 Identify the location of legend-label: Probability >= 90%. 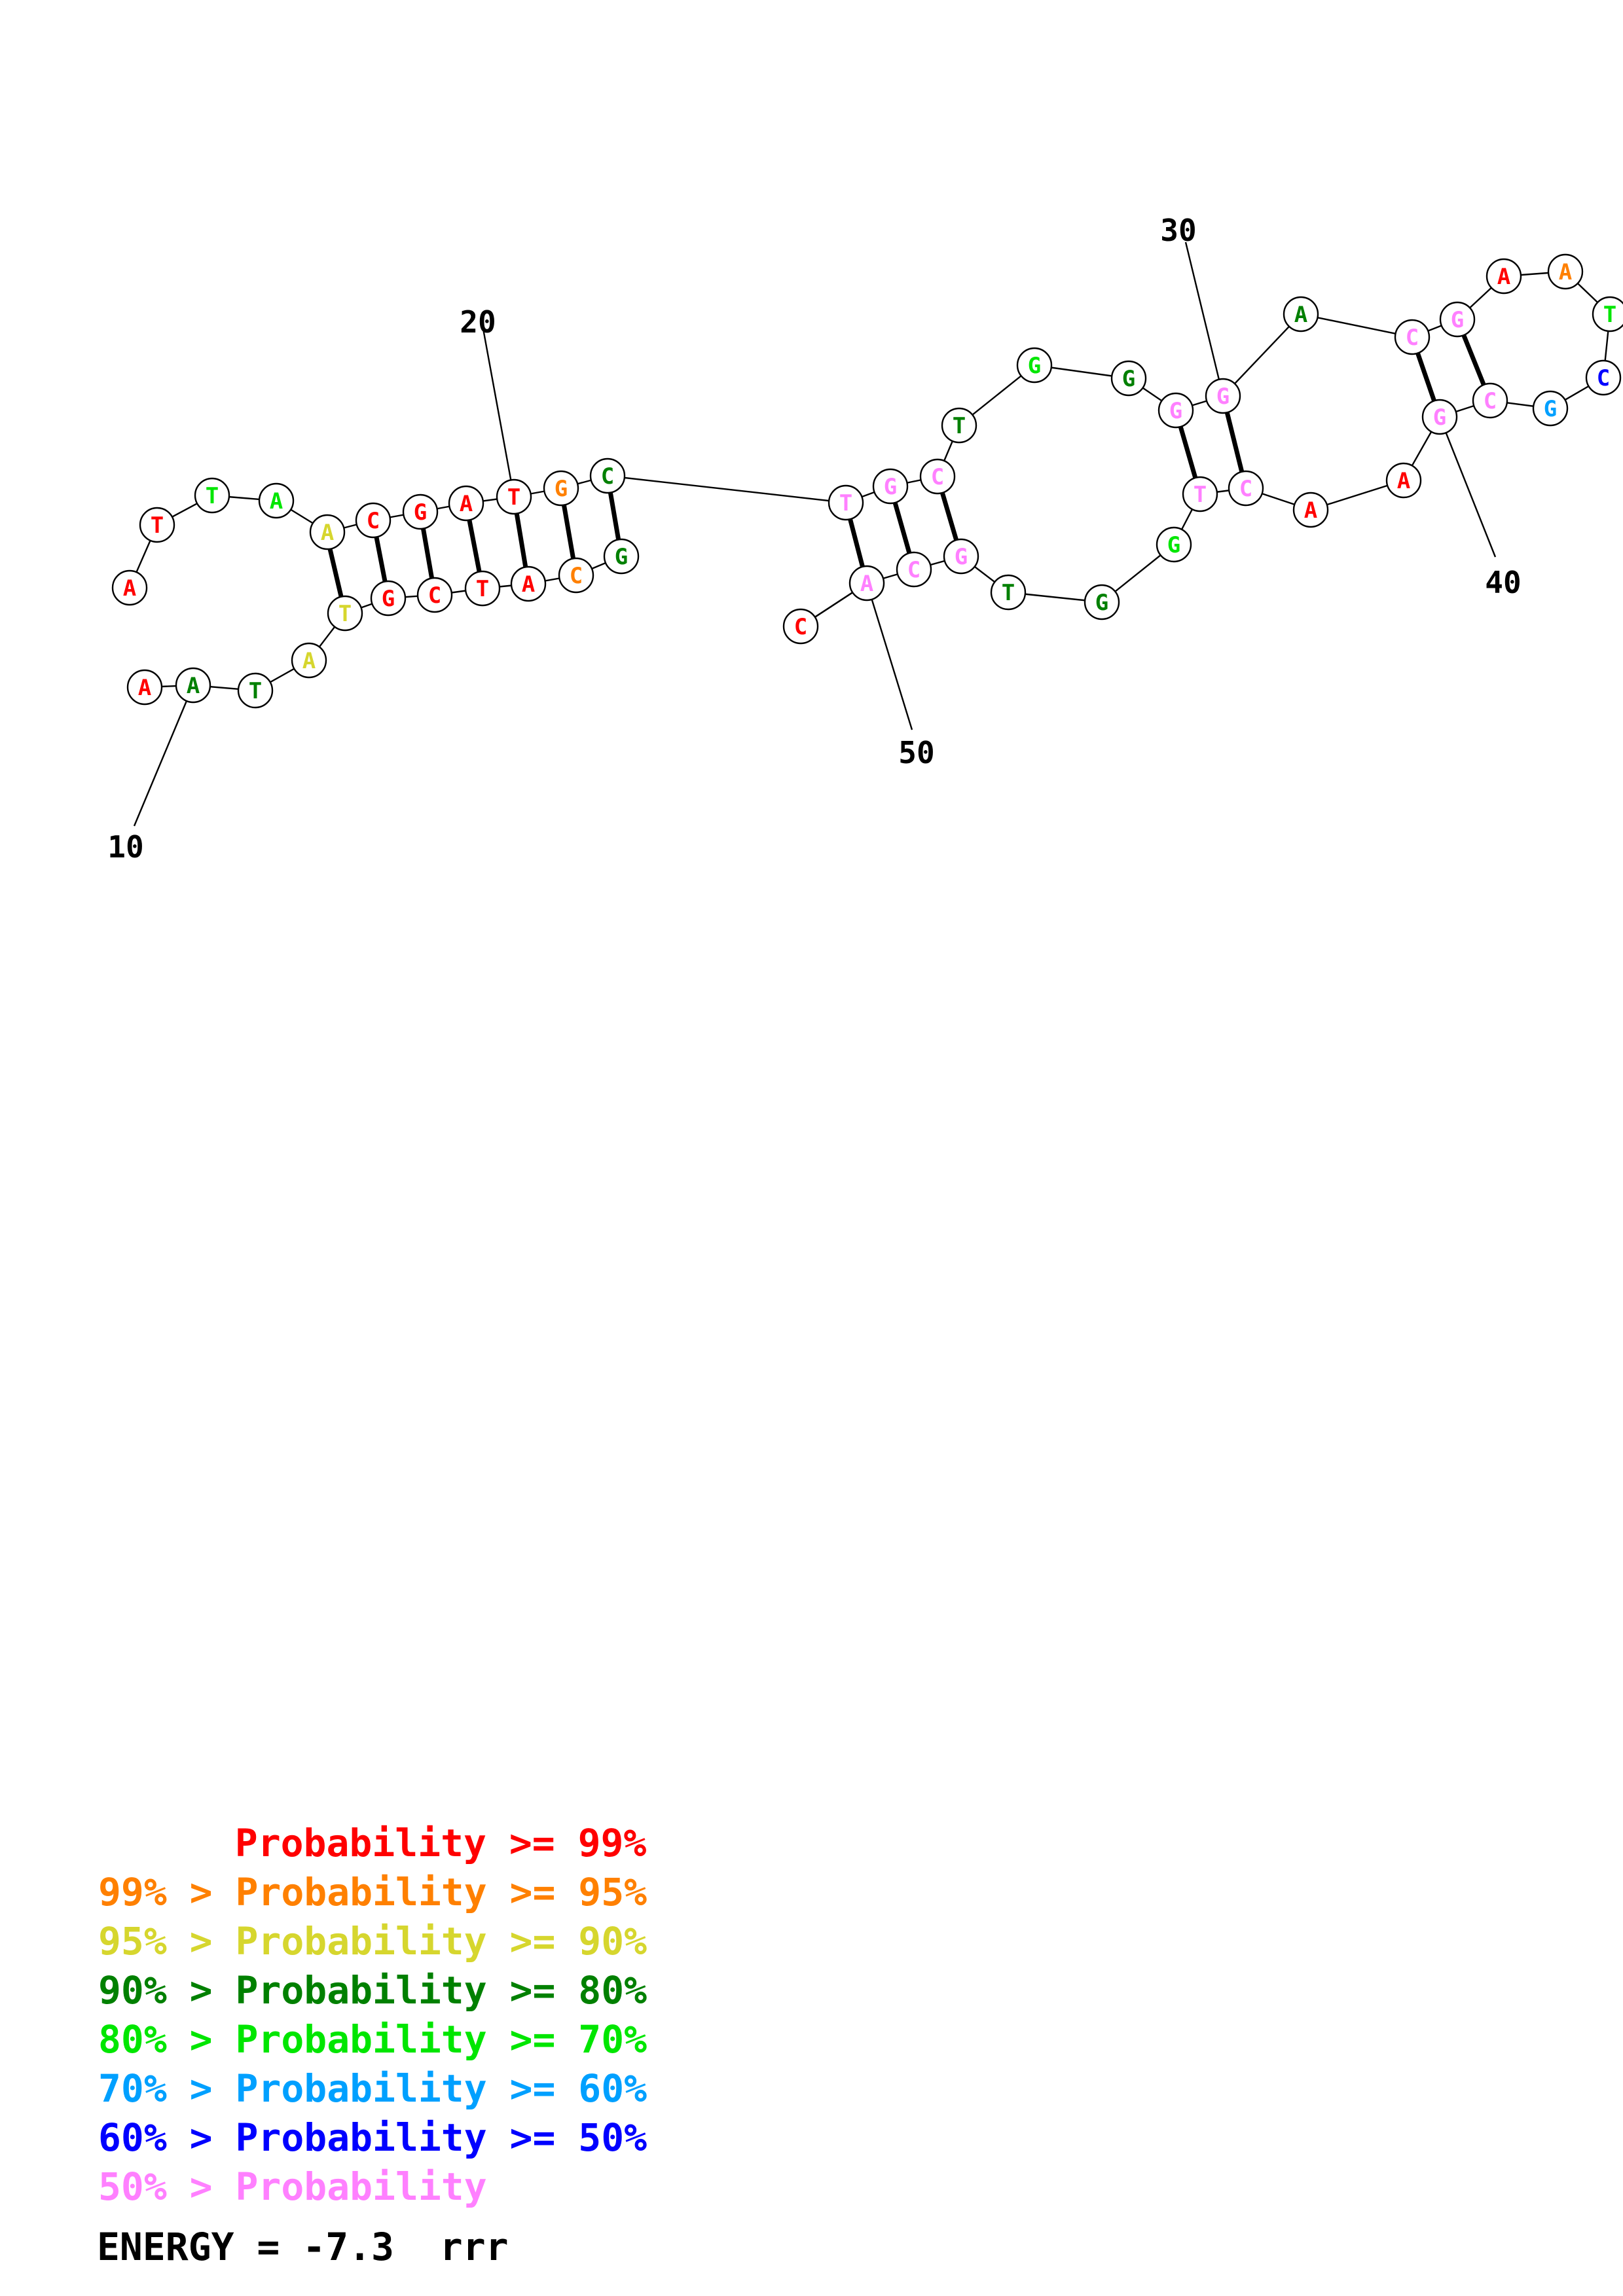
(441, 1941).